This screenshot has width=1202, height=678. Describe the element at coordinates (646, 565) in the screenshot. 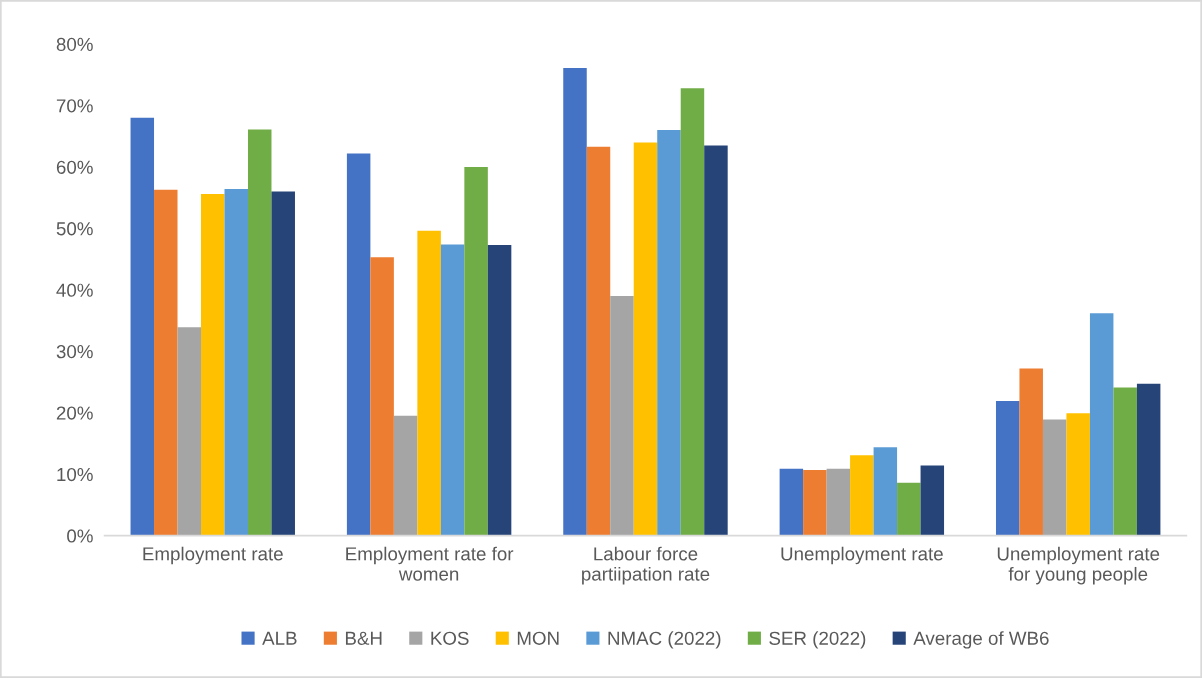

I see `x-tick-label: Labour force partiipation rate` at that location.